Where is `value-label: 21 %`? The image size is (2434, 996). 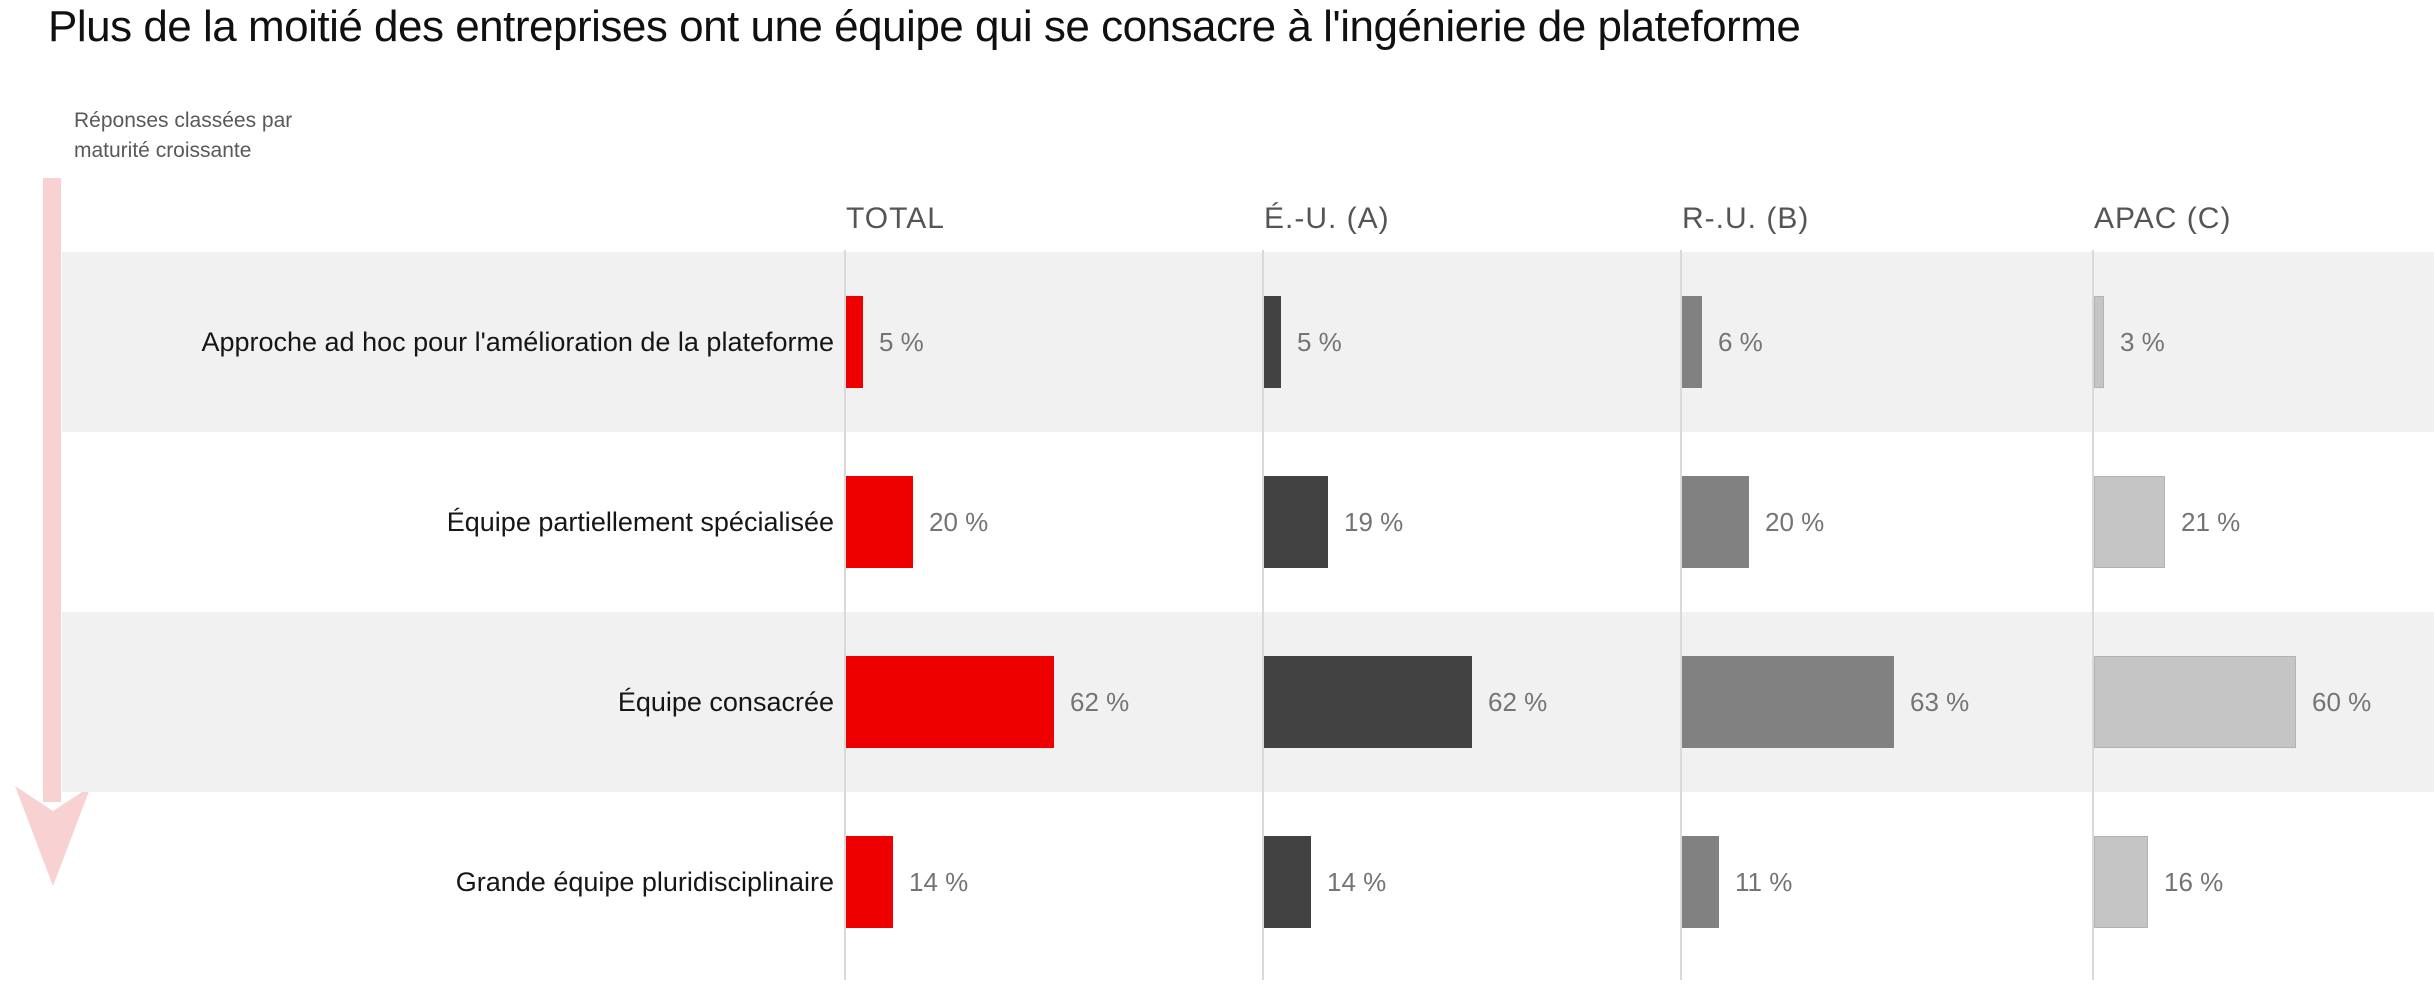 value-label: 21 % is located at coordinates (2211, 521).